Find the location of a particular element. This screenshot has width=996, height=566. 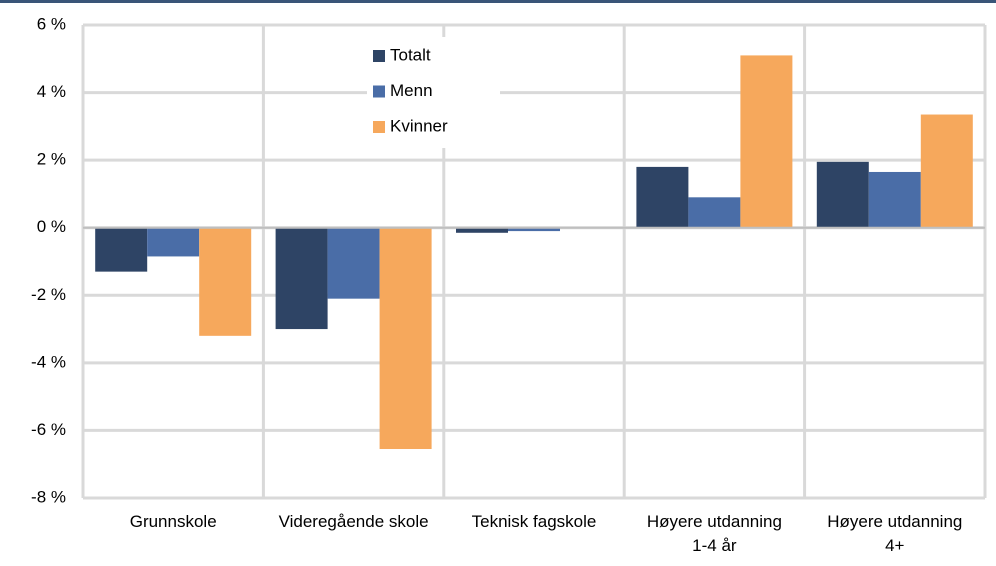

y-tick-label: 6 % is located at coordinates (51, 23).